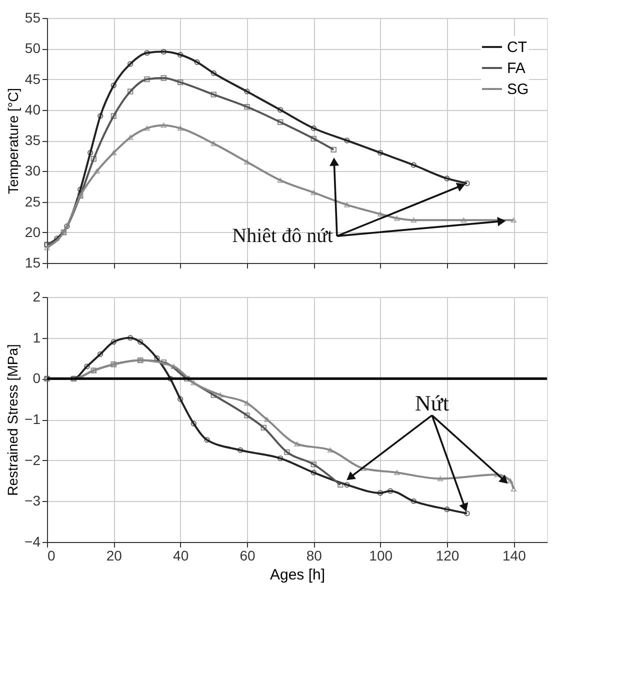 The image size is (630, 677). Describe the element at coordinates (517, 47) in the screenshot. I see `legend-label: CT` at that location.